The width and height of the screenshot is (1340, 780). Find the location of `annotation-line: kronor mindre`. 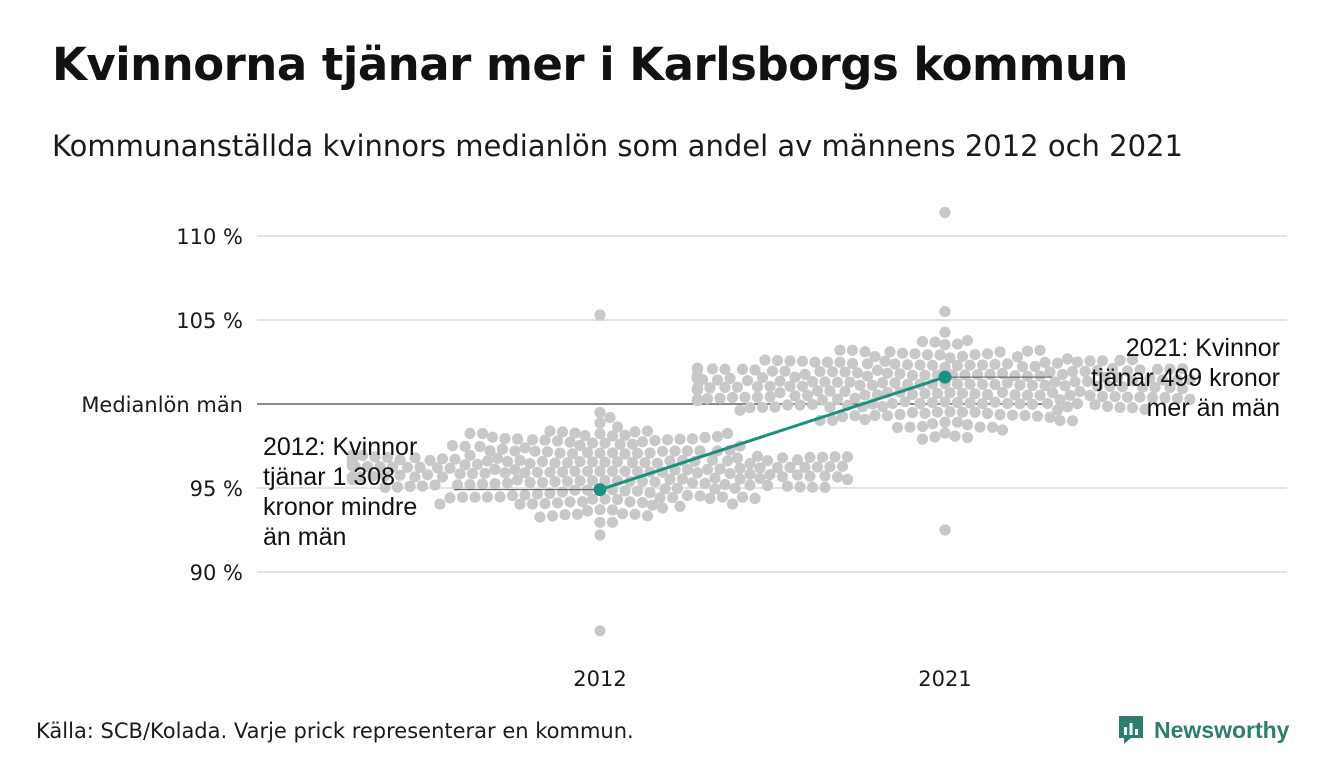

annotation-line: kronor mindre is located at coordinates (340, 507).